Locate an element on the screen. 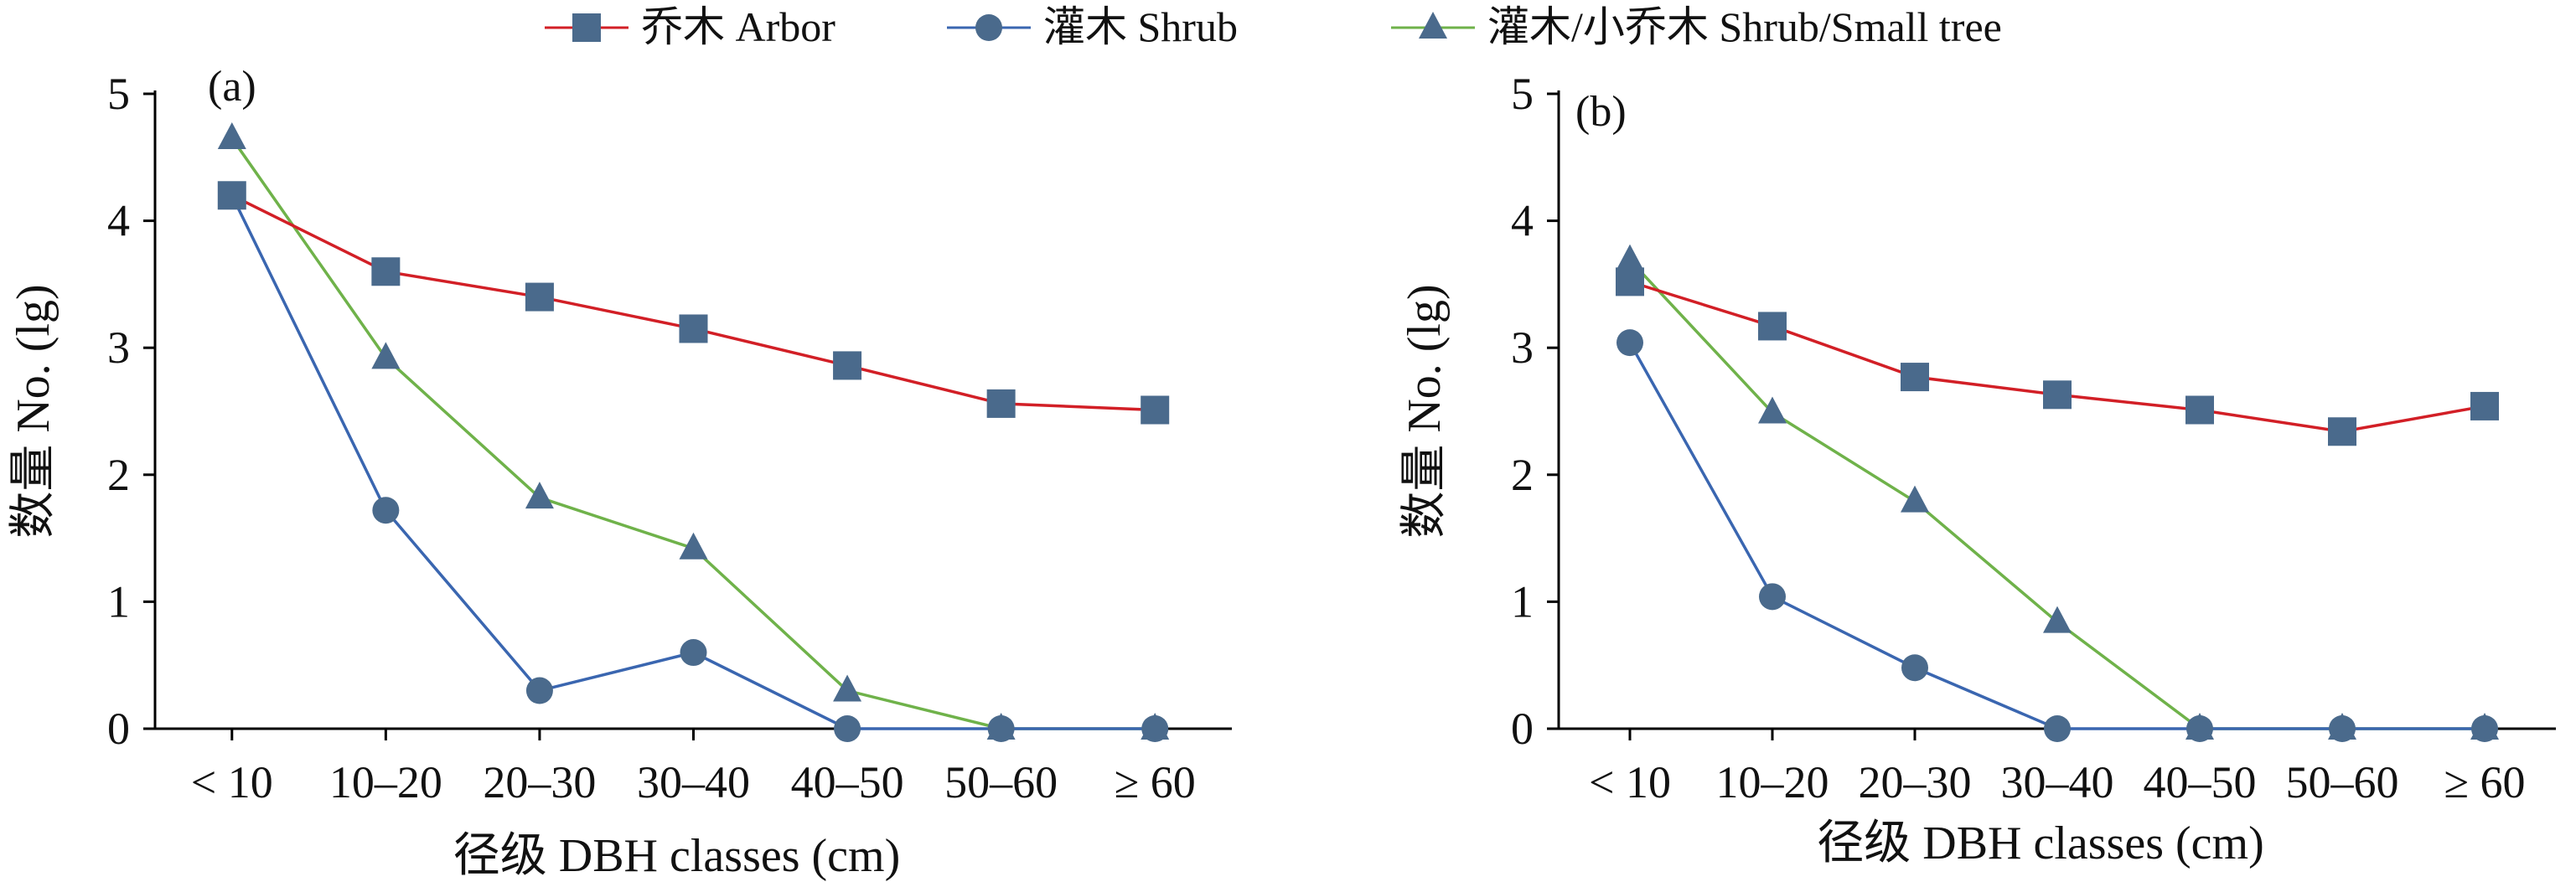 The image size is (2576, 887). legend-marker-circle is located at coordinates (988, 27).